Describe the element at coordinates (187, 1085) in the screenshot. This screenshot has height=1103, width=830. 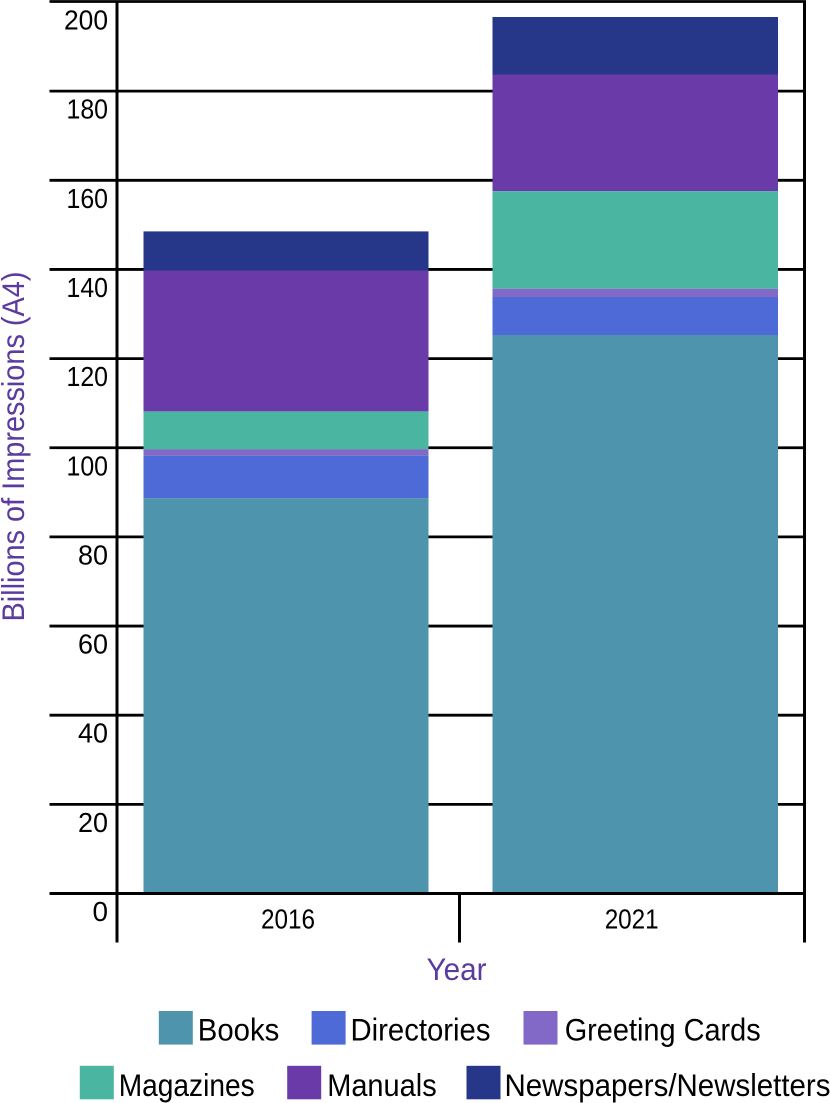
I see `svg-text: Magazines` at that location.